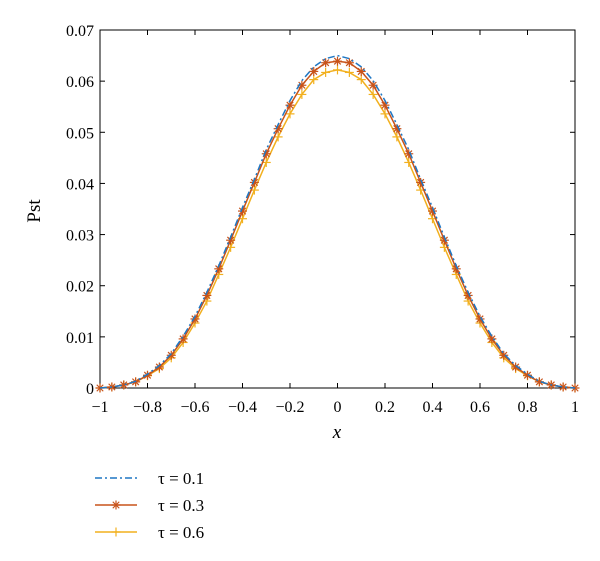 This screenshot has height=561, width=600. I want to click on x-axis-label: x, so click(337, 432).